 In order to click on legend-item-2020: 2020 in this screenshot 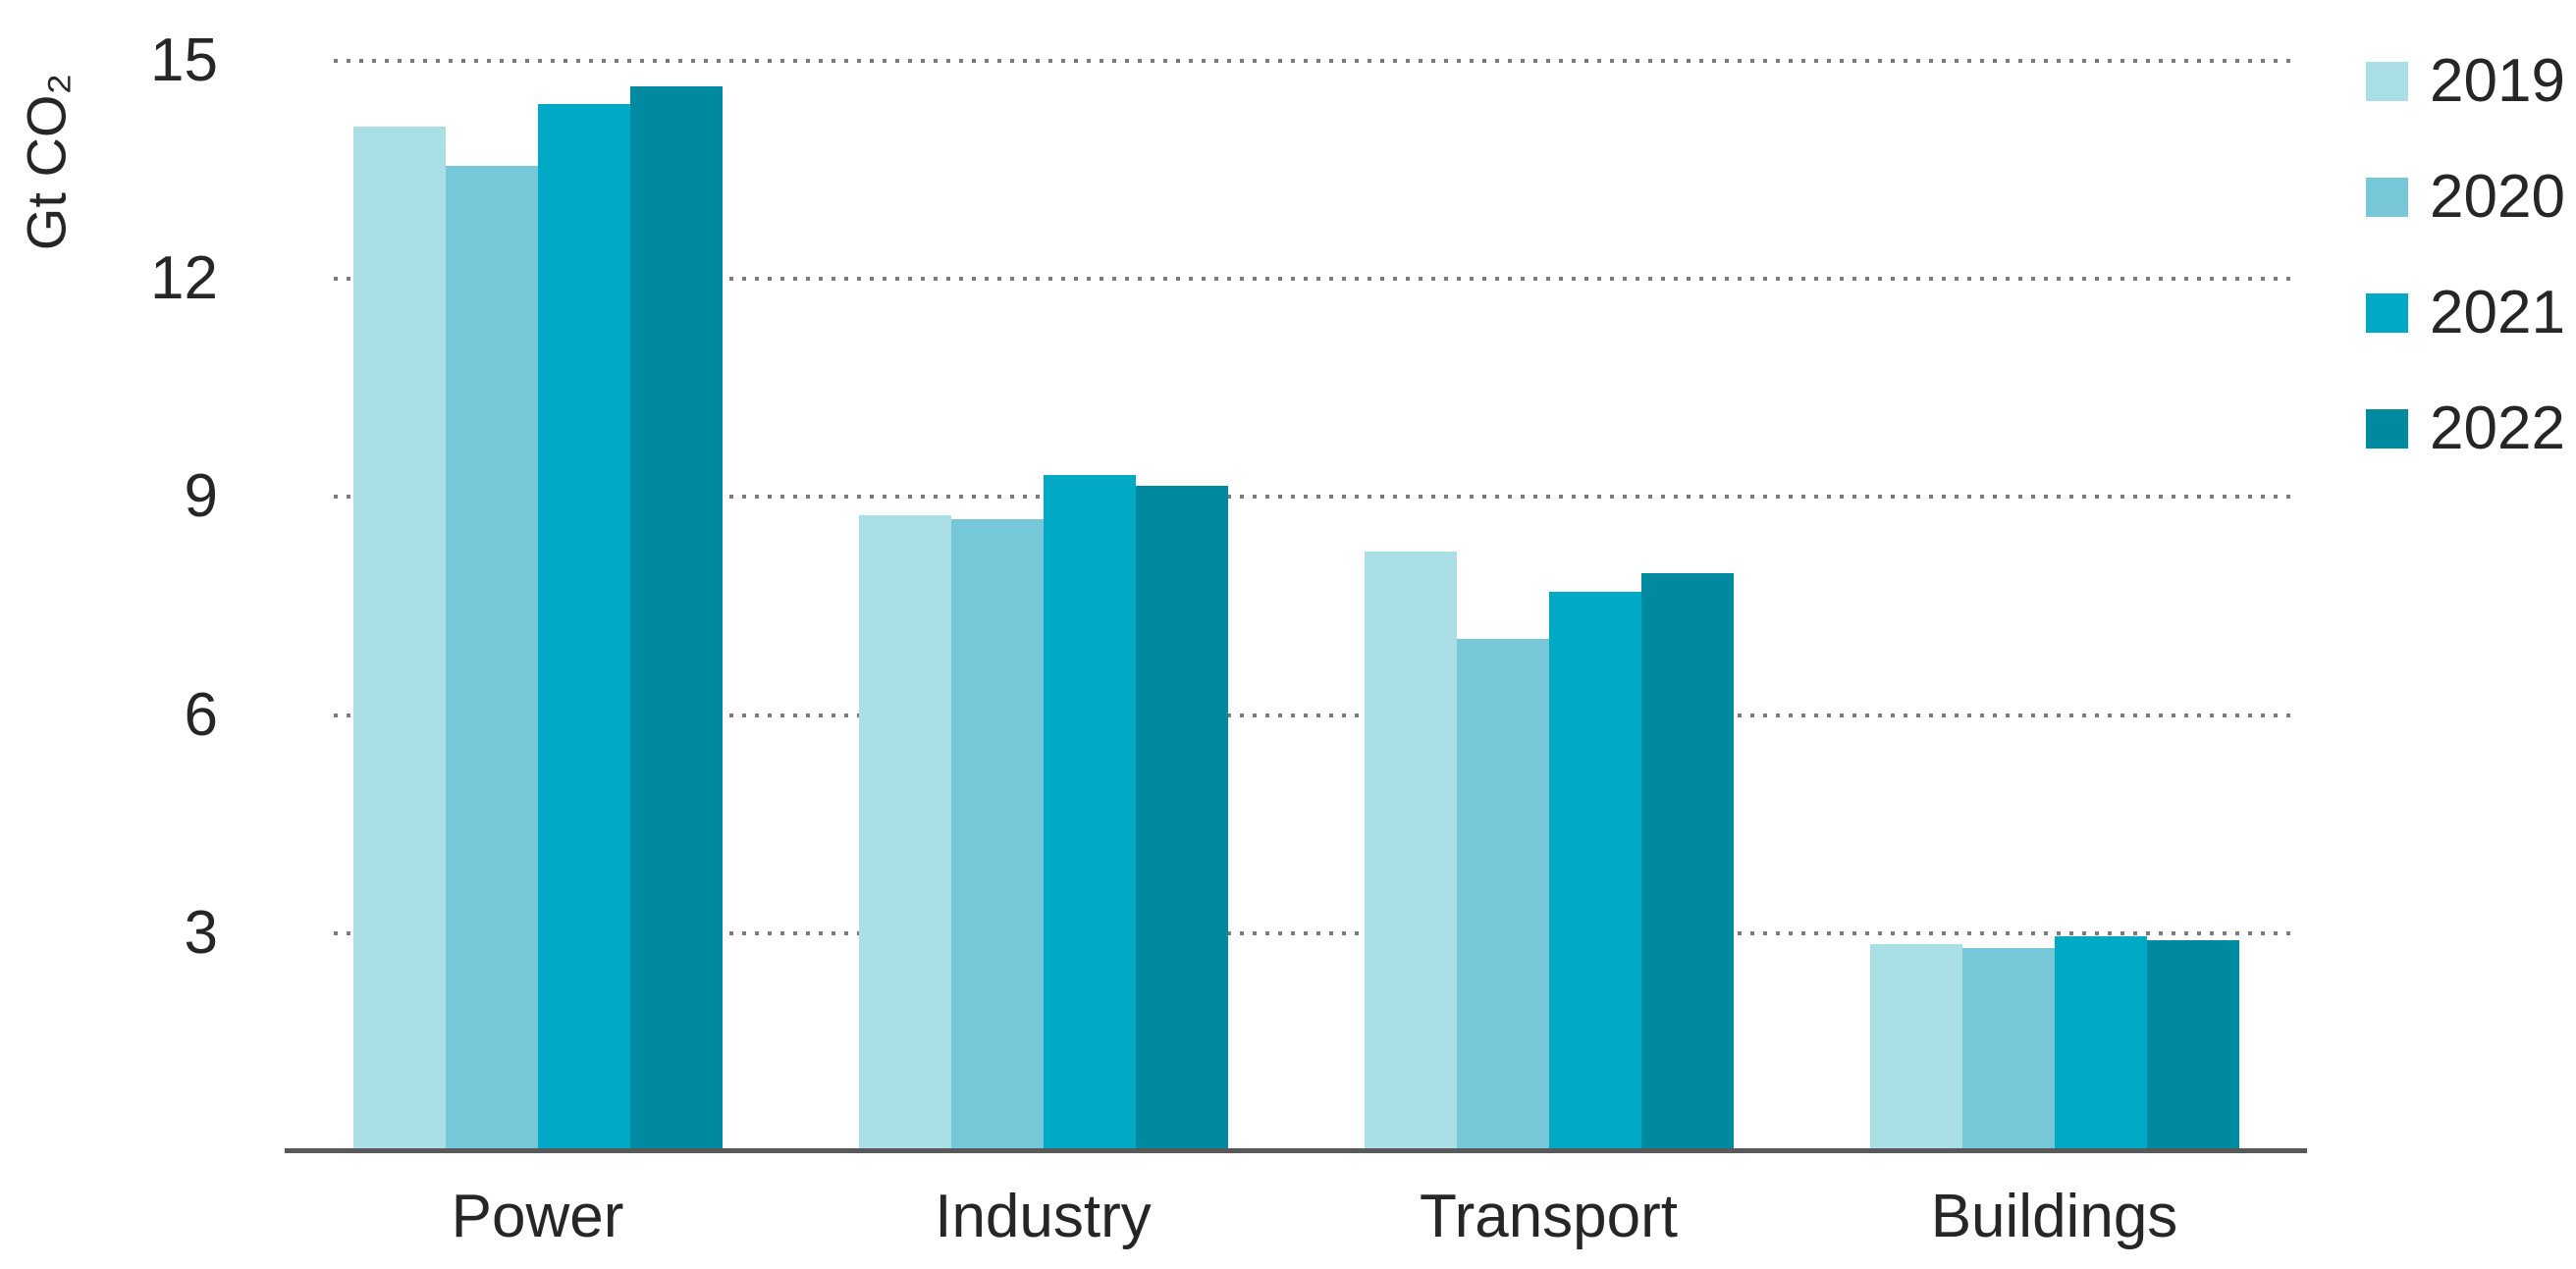, I will do `click(2465, 197)`.